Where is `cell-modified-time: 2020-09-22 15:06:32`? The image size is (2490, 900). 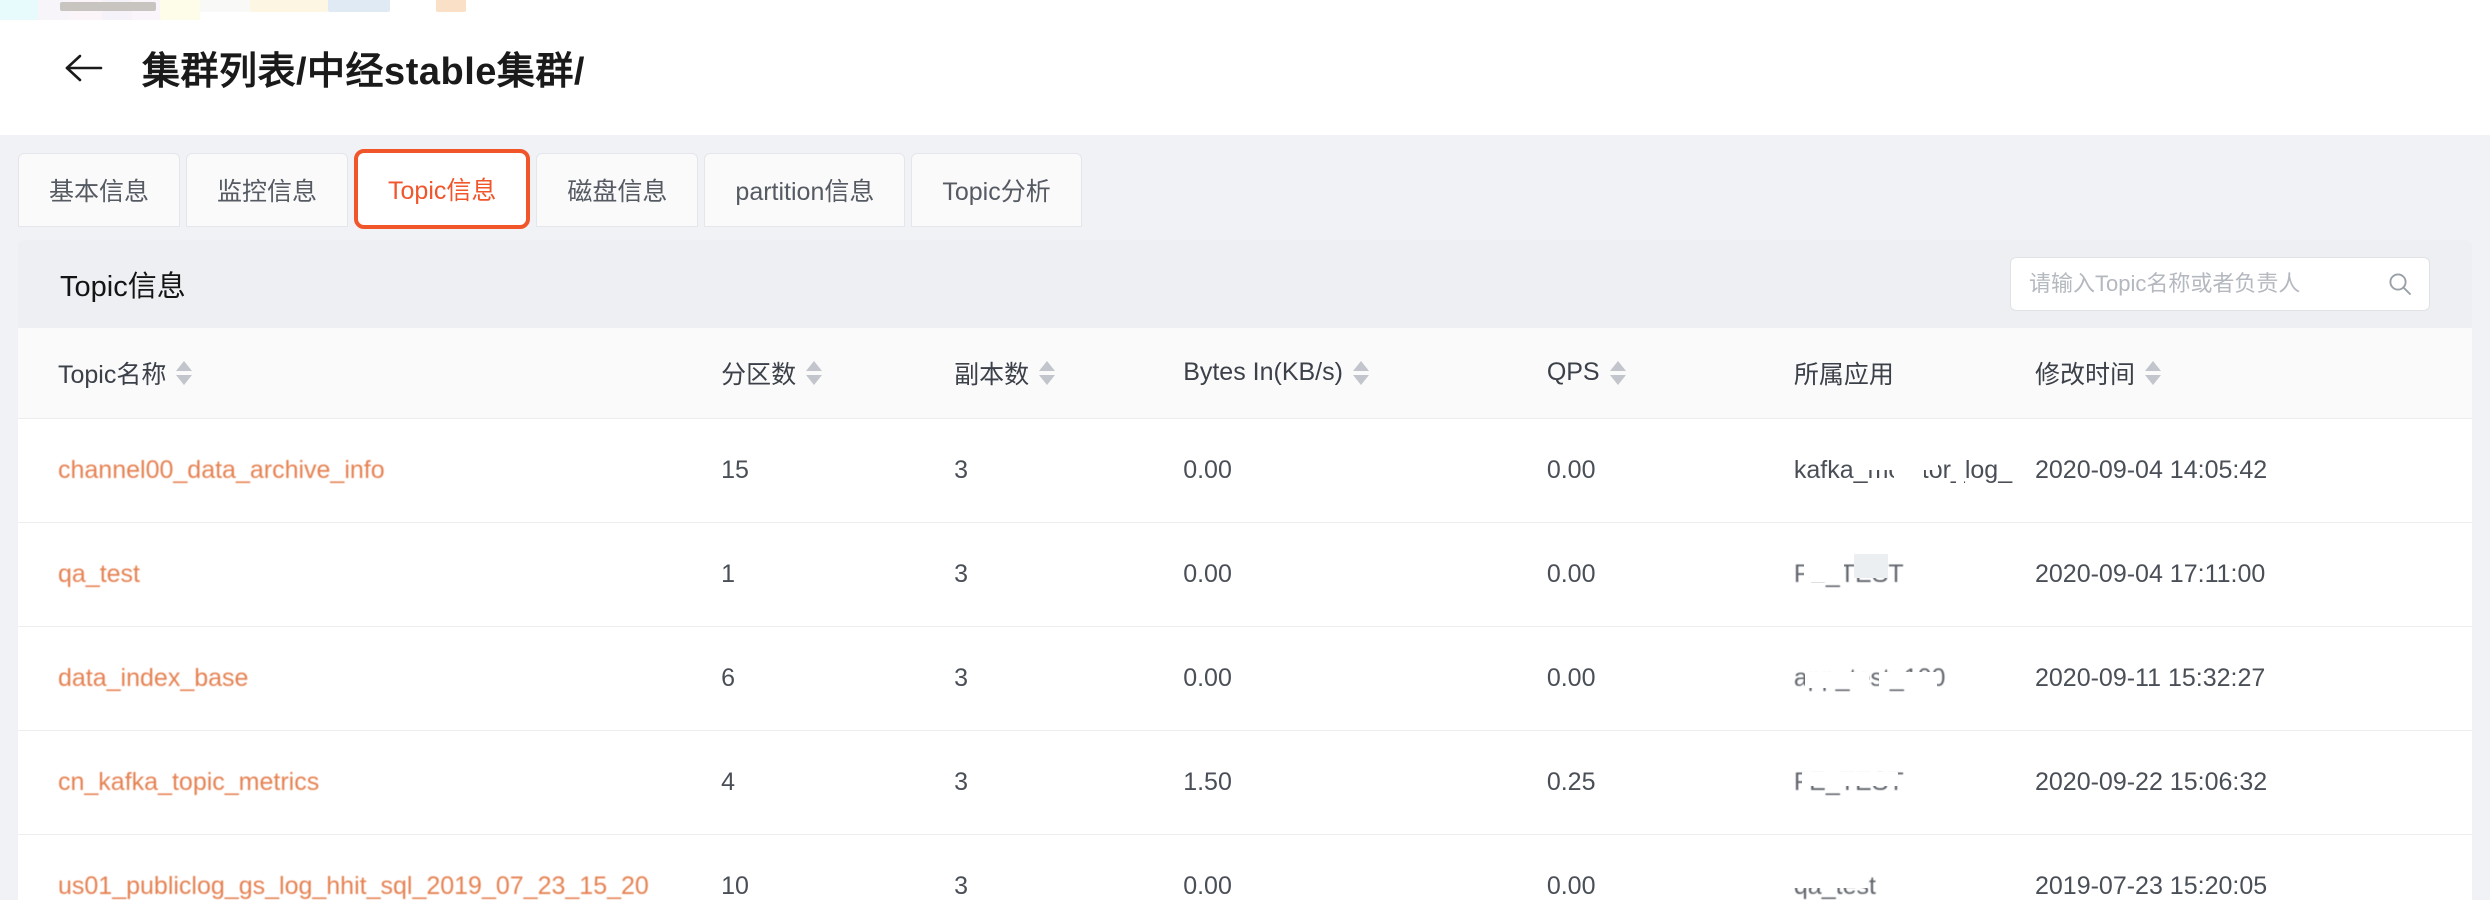
cell-modified-time: 2020-09-22 15:06:32 is located at coordinates (2151, 781).